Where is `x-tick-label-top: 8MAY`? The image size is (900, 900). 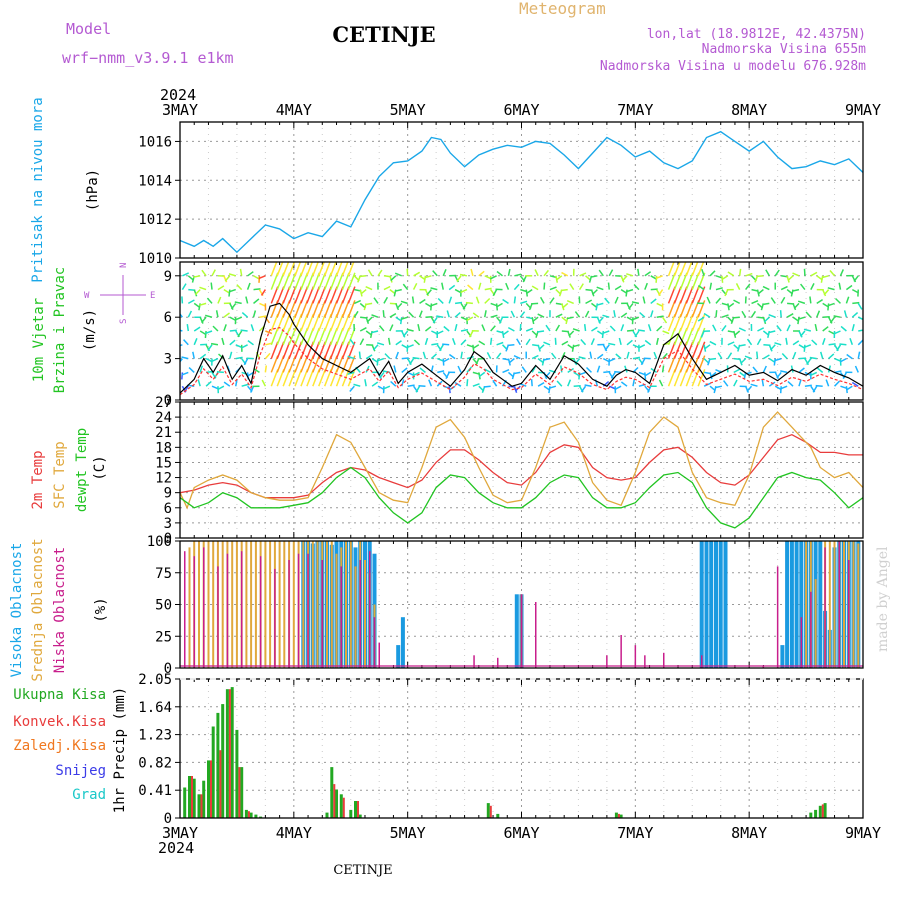
x-tick-label-top: 8MAY is located at coordinates (749, 110).